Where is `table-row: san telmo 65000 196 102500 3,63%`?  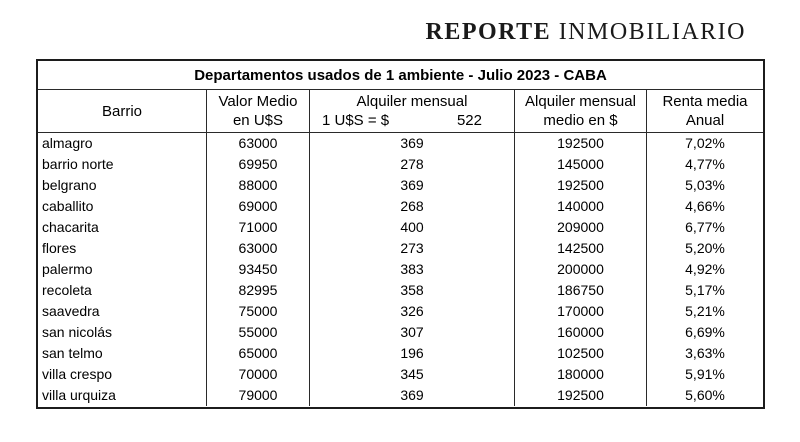 table-row: san telmo 65000 196 102500 3,63% is located at coordinates (400, 353).